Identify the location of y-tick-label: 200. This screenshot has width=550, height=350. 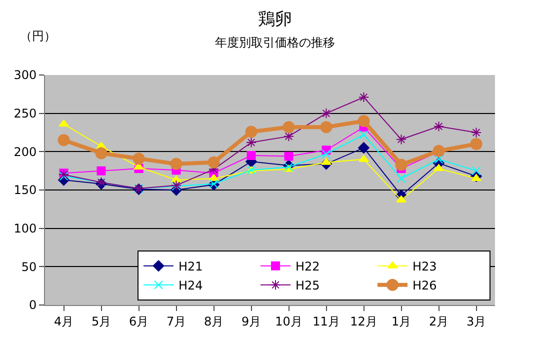
(25, 151).